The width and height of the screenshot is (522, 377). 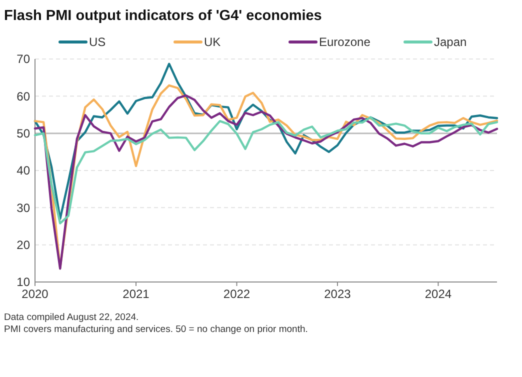 I want to click on legend-label: Eurozone, so click(x=345, y=42).